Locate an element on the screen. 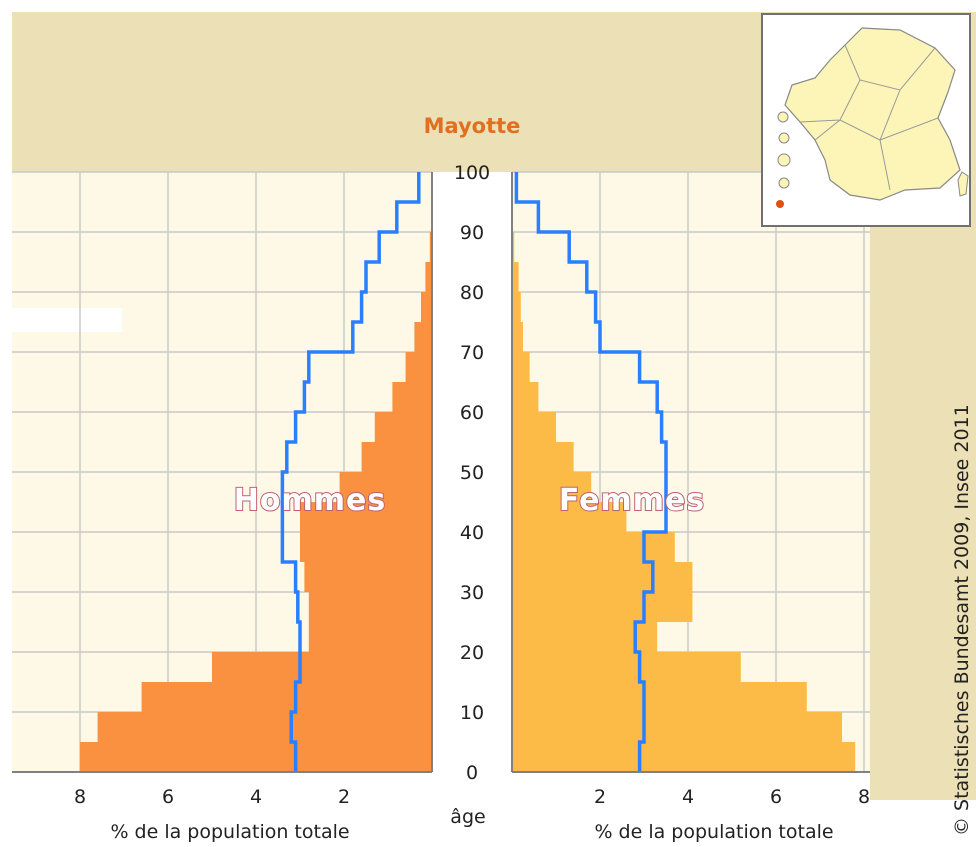 Image resolution: width=976 pixels, height=847 pixels. age-tick-label: 70 is located at coordinates (472, 353).